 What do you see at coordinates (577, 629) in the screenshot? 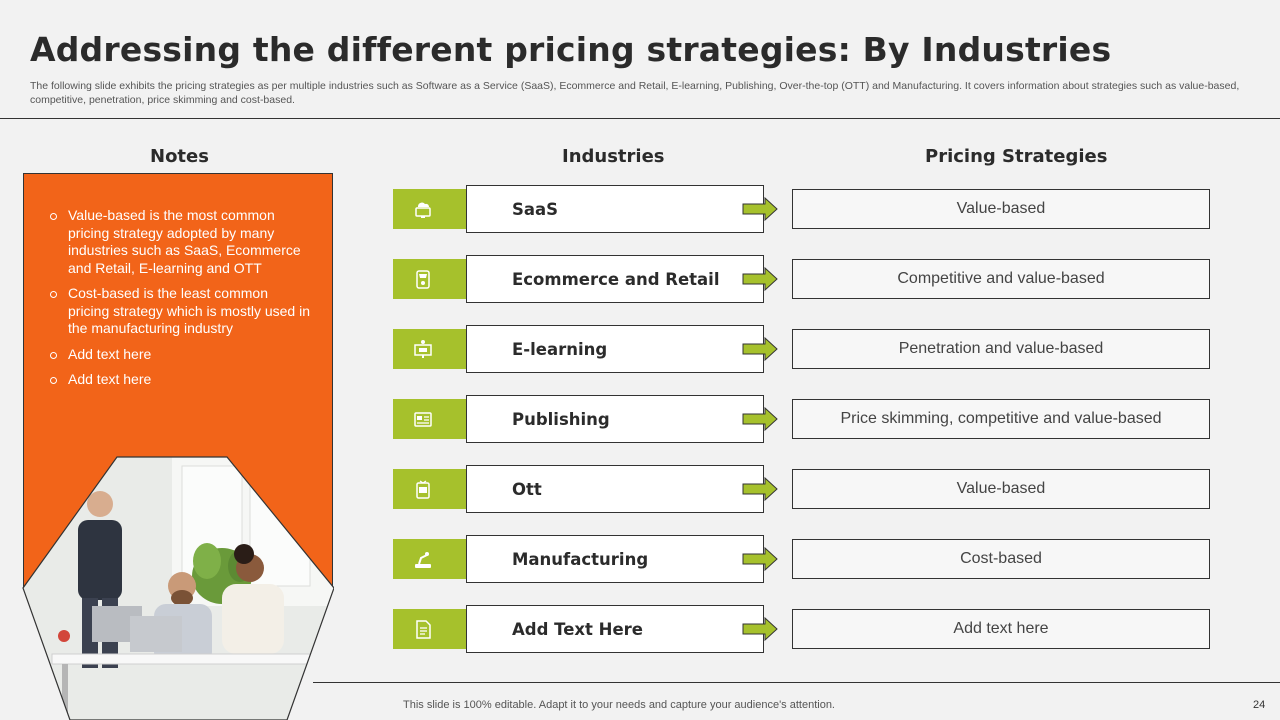
I see `industry-label: Add Text Here` at bounding box center [577, 629].